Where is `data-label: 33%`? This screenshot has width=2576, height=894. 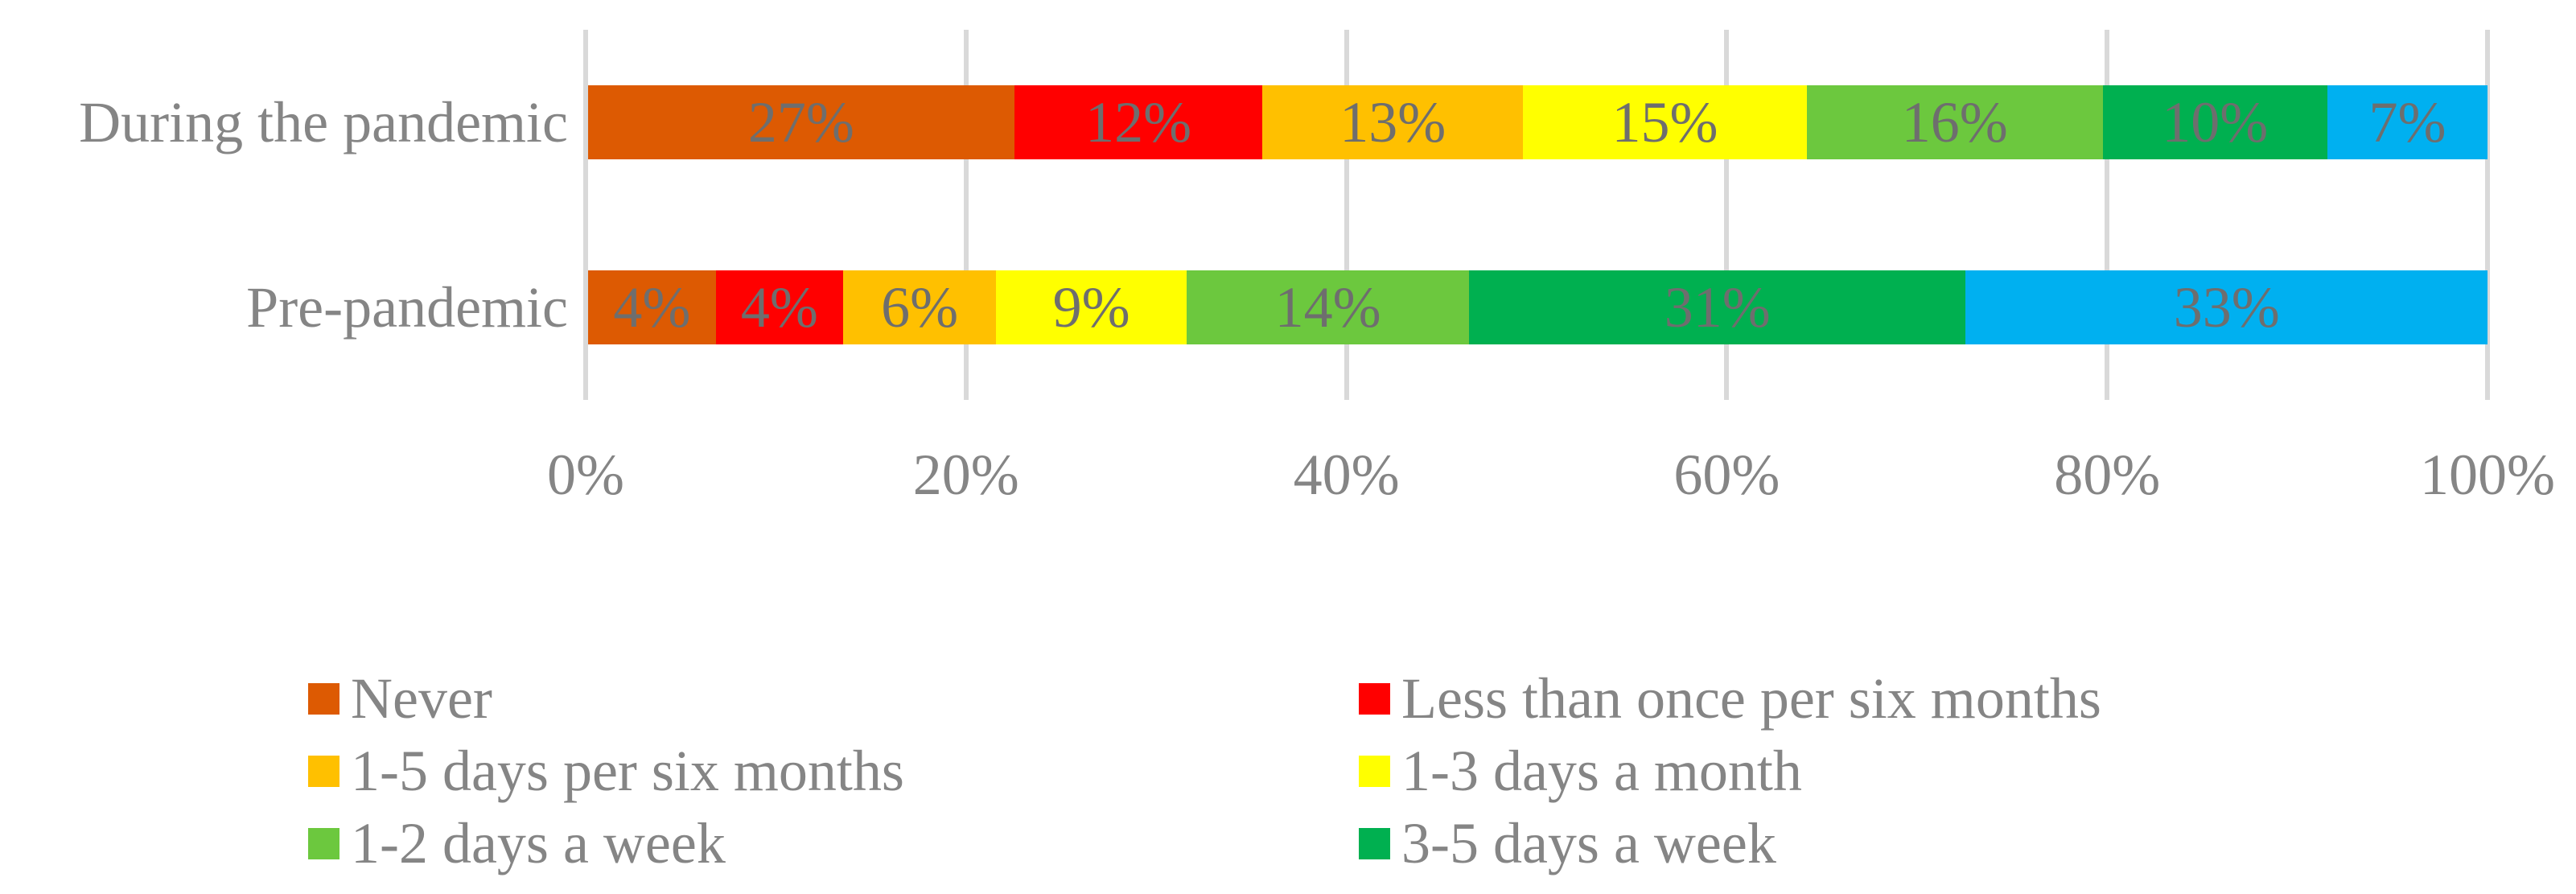
data-label: 33% is located at coordinates (2226, 307).